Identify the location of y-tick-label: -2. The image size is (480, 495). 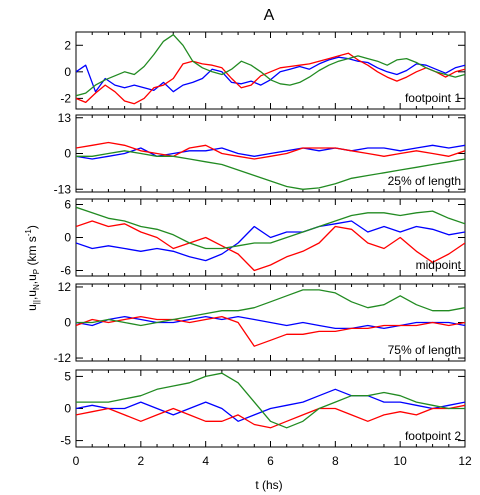
(65, 98).